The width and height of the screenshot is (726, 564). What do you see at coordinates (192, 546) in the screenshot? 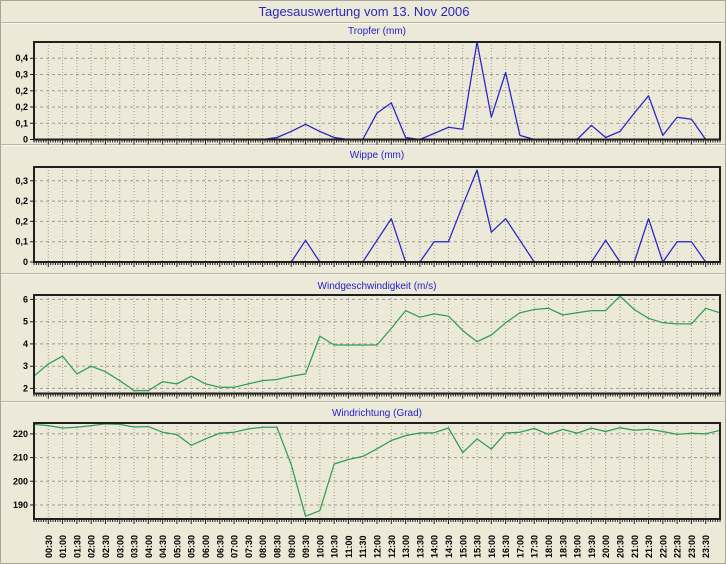
I see `x-axis-label: 05:30` at bounding box center [192, 546].